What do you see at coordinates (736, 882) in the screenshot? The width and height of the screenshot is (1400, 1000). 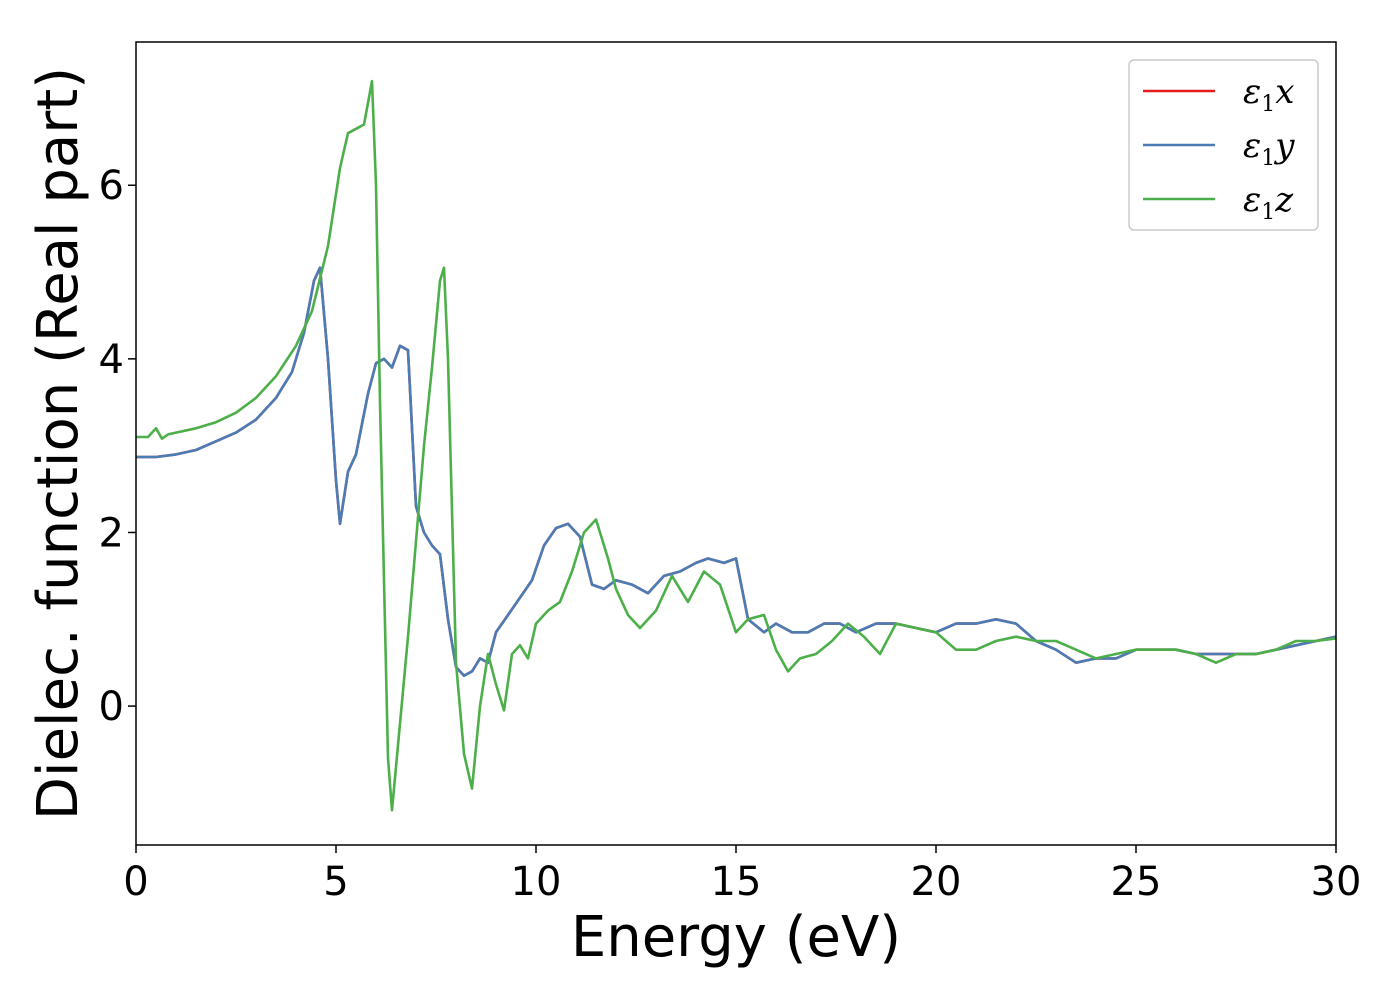 I see `x-tick-label: 15` at bounding box center [736, 882].